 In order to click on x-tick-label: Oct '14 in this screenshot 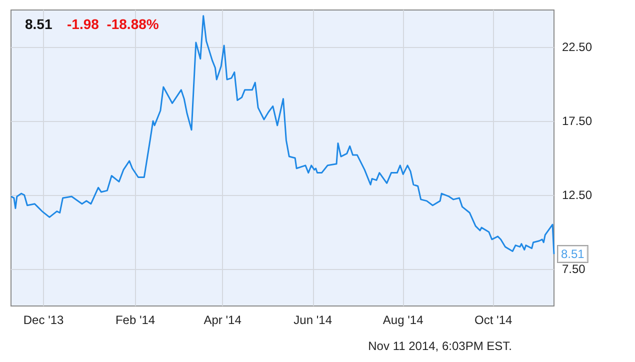, I will do `click(493, 320)`.